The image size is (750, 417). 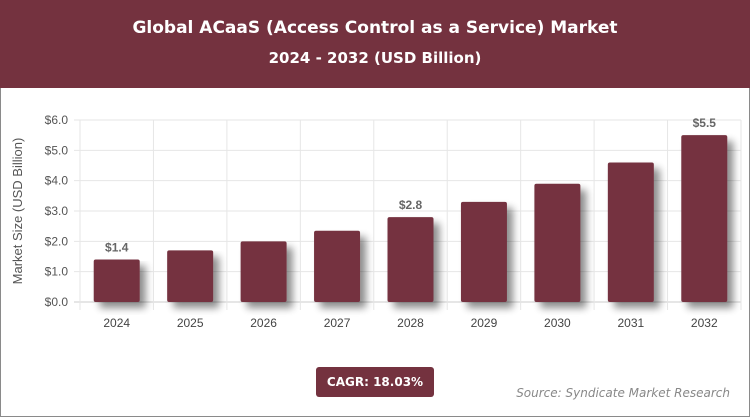 I want to click on bar-2032, so click(x=704, y=218).